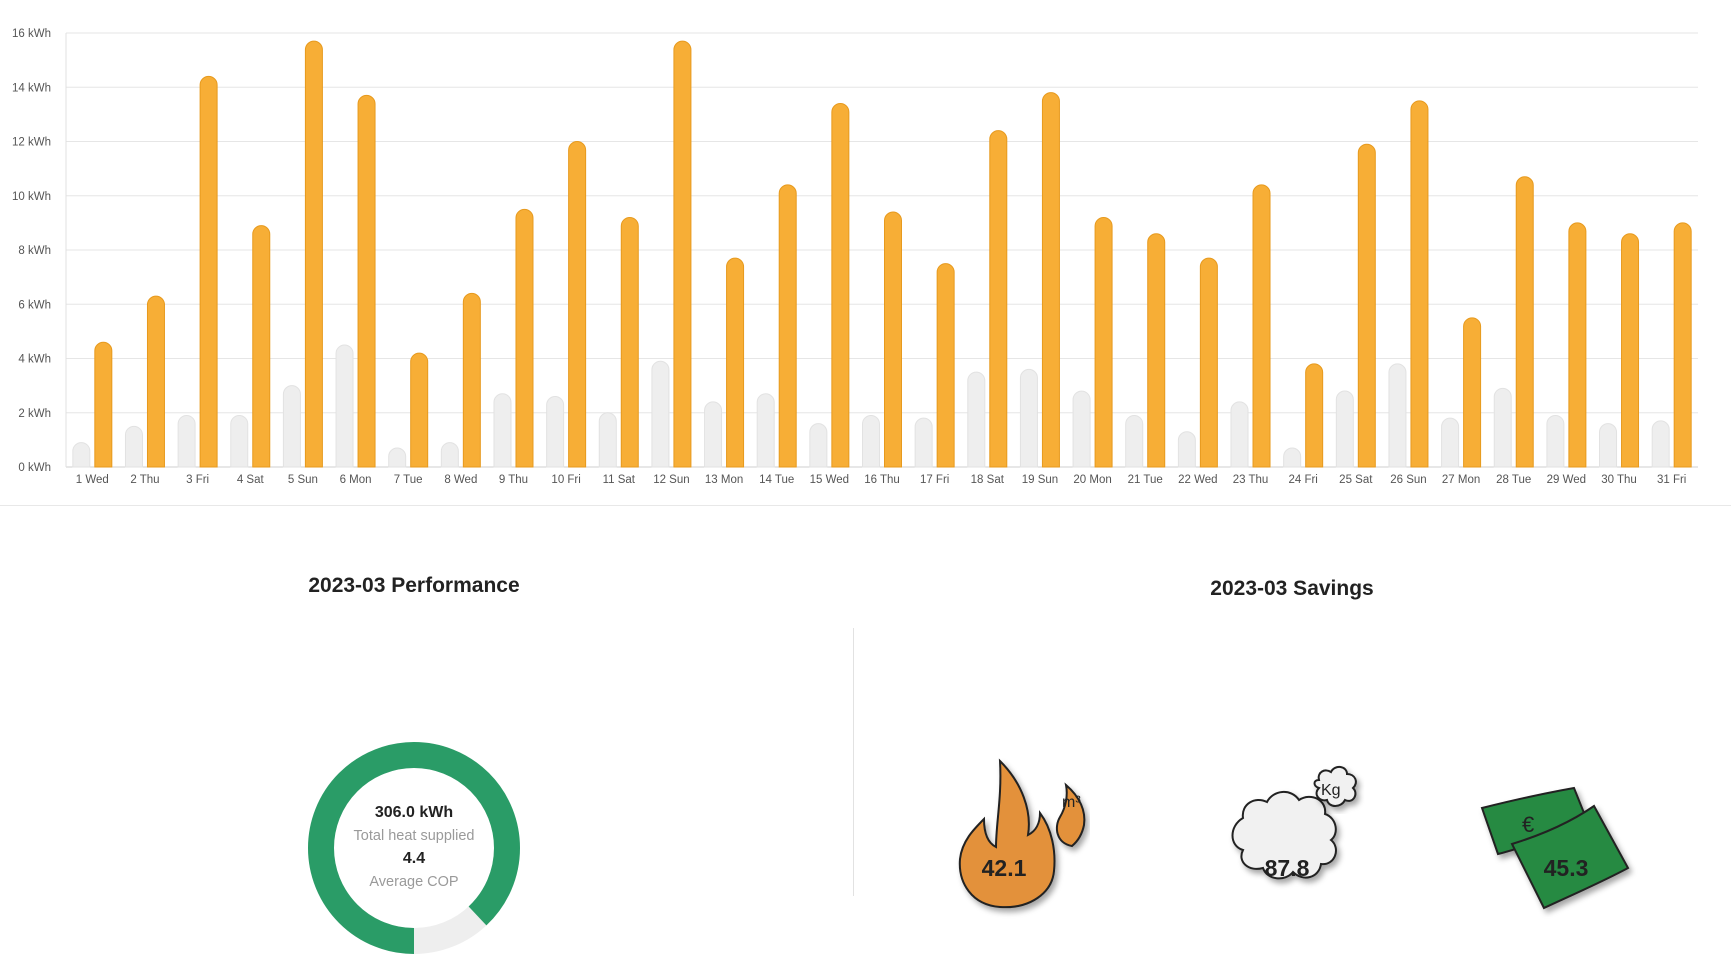 The width and height of the screenshot is (1731, 978). I want to click on x-tick-label: 2 Thu, so click(144, 480).